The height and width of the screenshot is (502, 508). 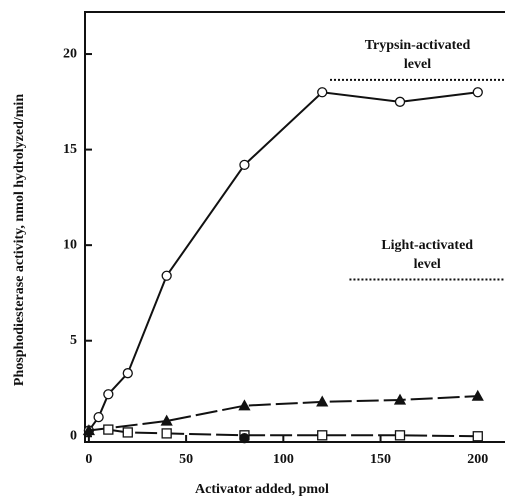 I want to click on y-tick-label: 20, so click(x=70, y=53).